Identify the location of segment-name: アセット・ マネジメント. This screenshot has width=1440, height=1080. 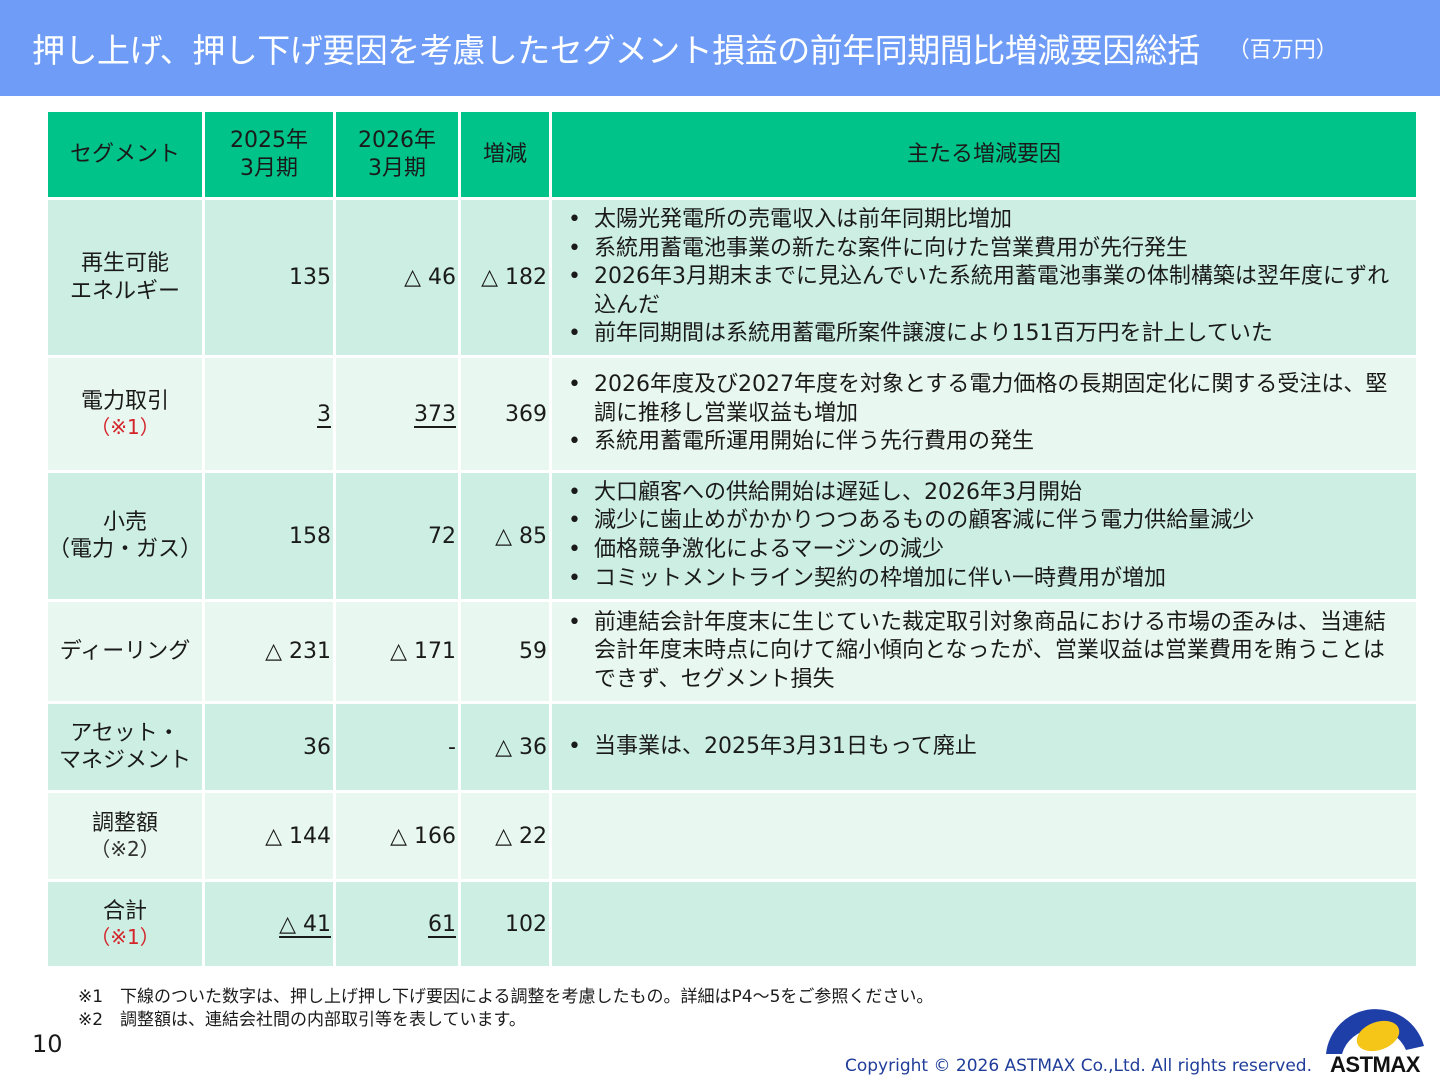
(125, 748).